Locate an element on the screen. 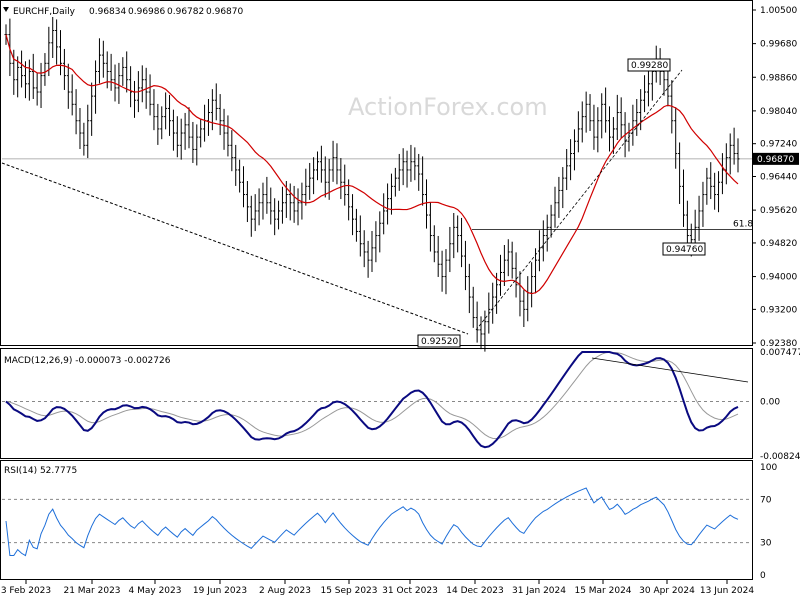  x-tick-label: 2 Aug 2023 is located at coordinates (285, 591).